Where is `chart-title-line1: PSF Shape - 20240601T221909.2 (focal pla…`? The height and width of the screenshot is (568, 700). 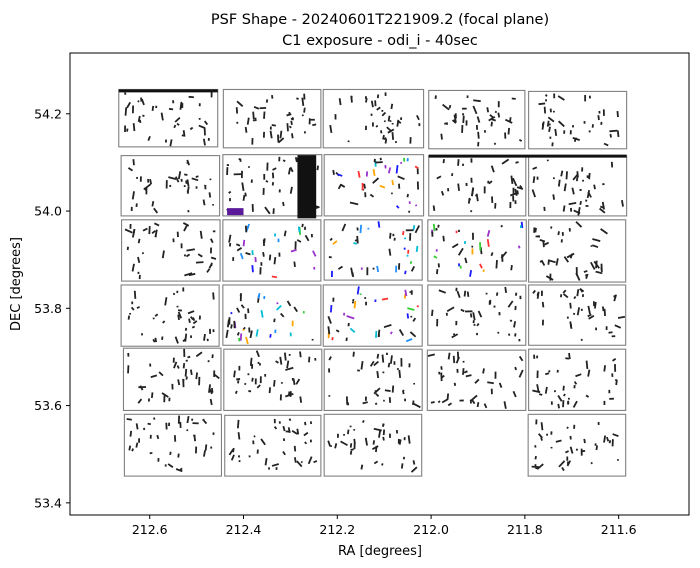
chart-title-line1: PSF Shape - 20240601T221909.2 (focal pla… is located at coordinates (380, 20).